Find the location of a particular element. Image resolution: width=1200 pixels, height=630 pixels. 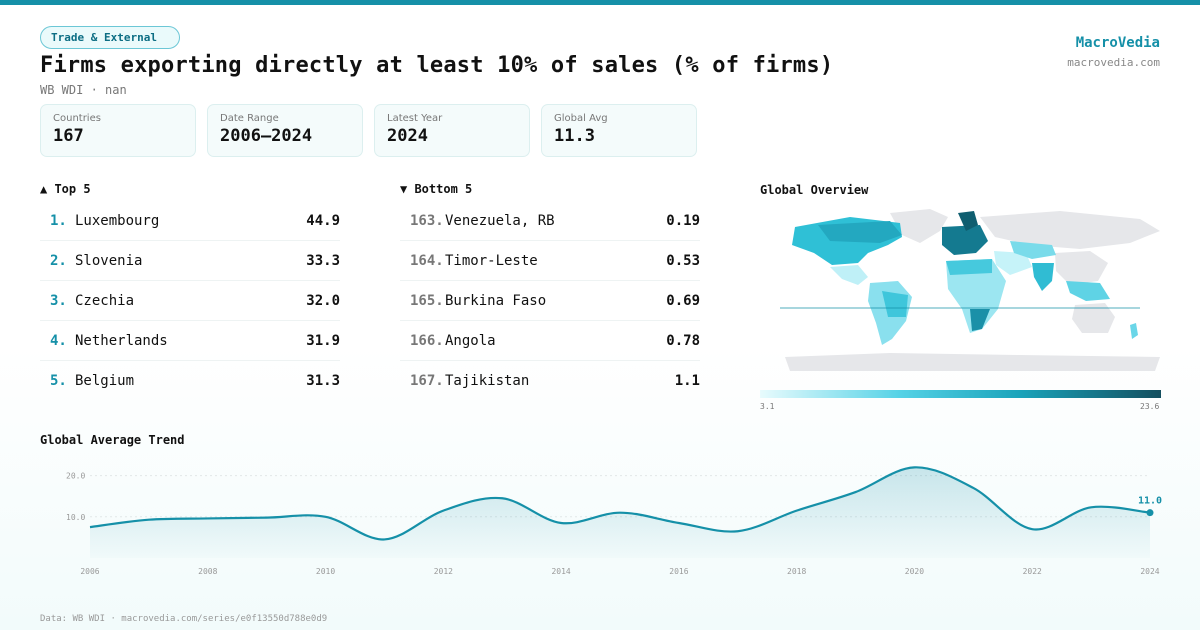

country-value: 44.9 is located at coordinates (323, 221).